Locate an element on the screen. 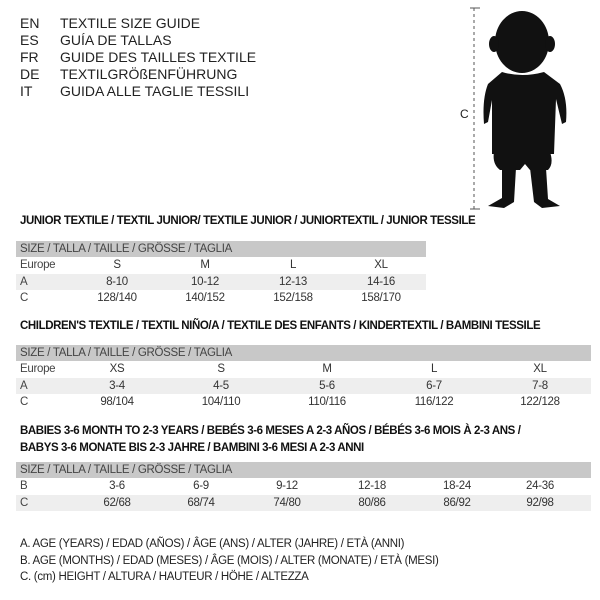 The width and height of the screenshot is (600, 600). table-cell: 68/74 is located at coordinates (201, 502).